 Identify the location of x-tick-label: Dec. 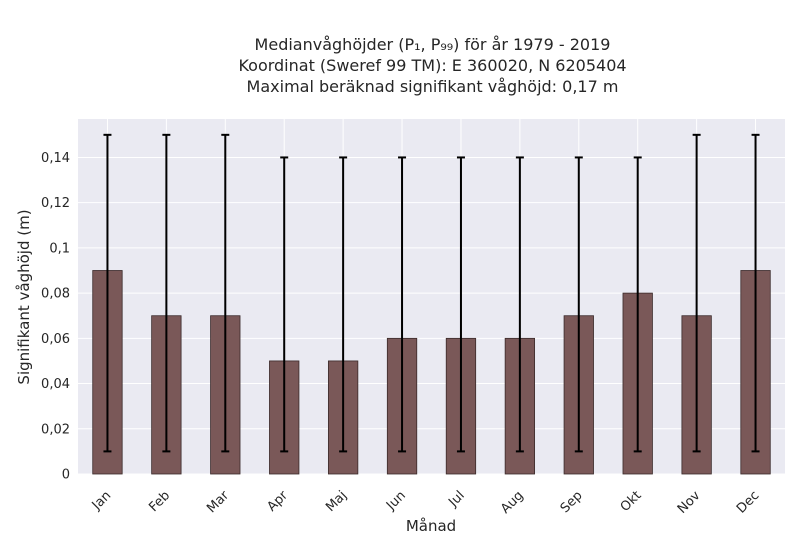
(748, 502).